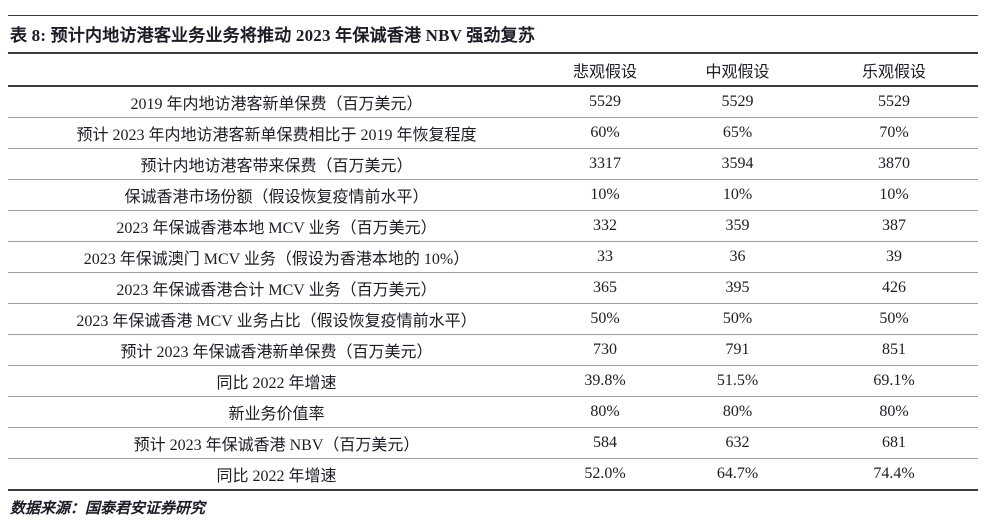  What do you see at coordinates (894, 350) in the screenshot?
I see `row-value-cell: 851` at bounding box center [894, 350].